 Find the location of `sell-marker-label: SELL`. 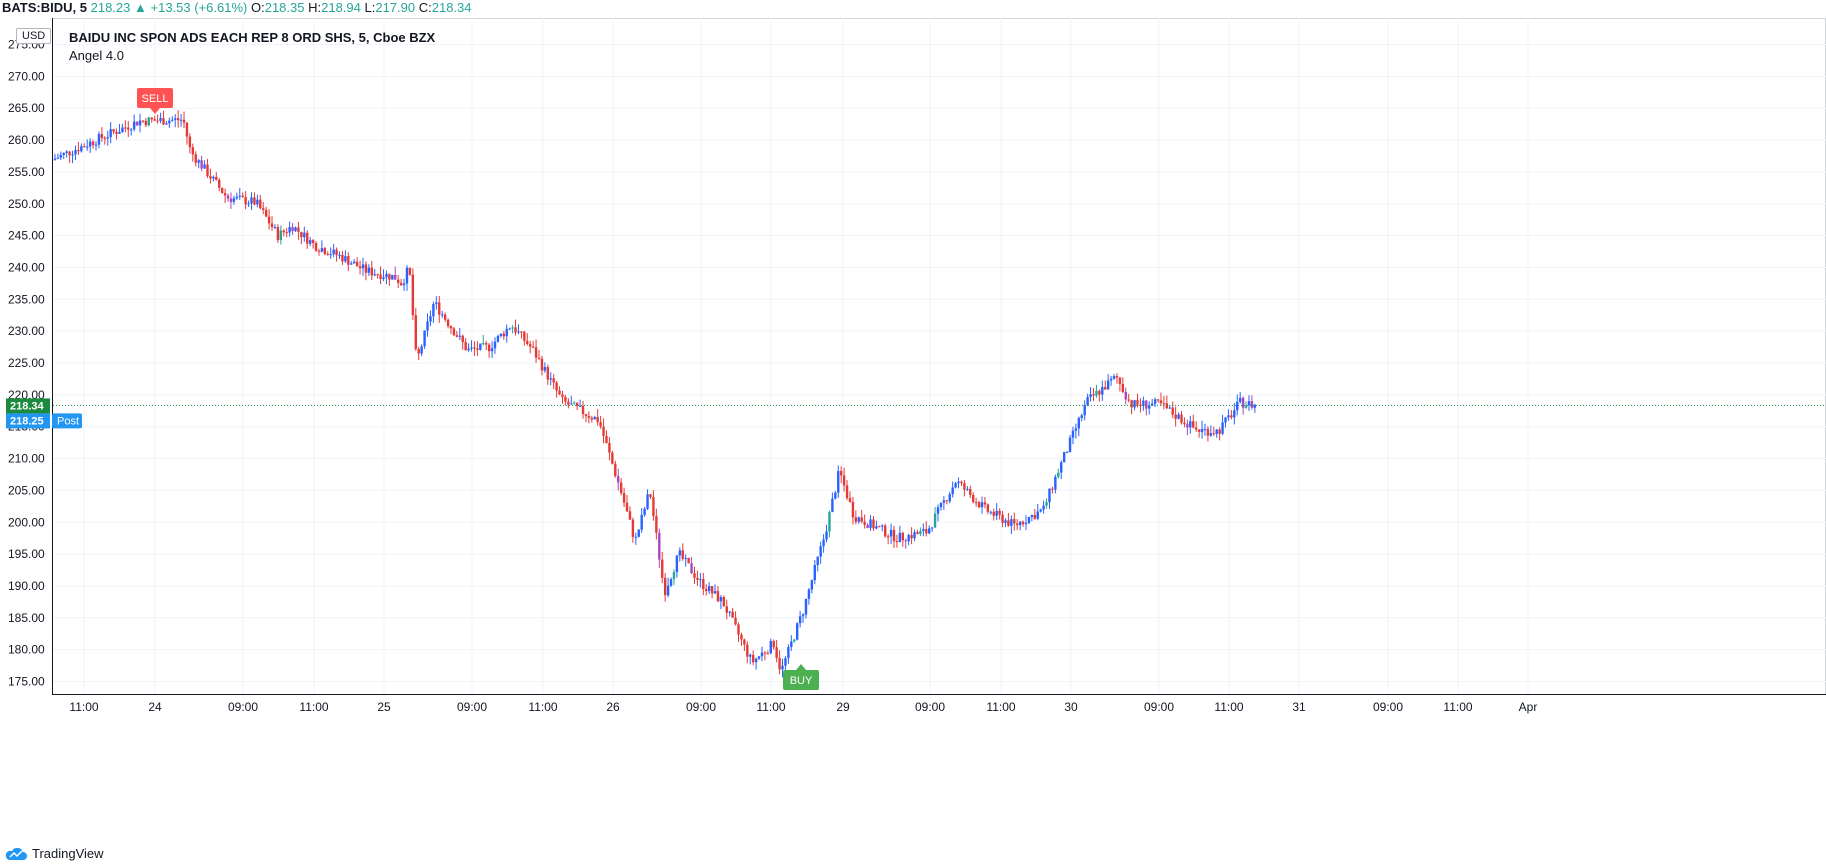

sell-marker-label: SELL is located at coordinates (155, 99).